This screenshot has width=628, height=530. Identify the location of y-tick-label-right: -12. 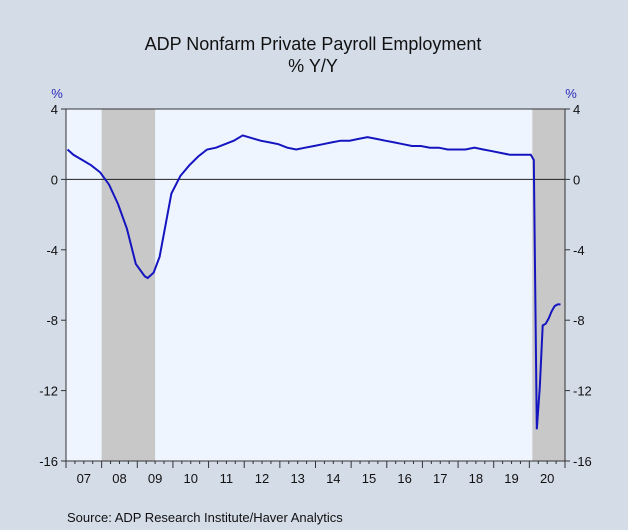
(582, 391).